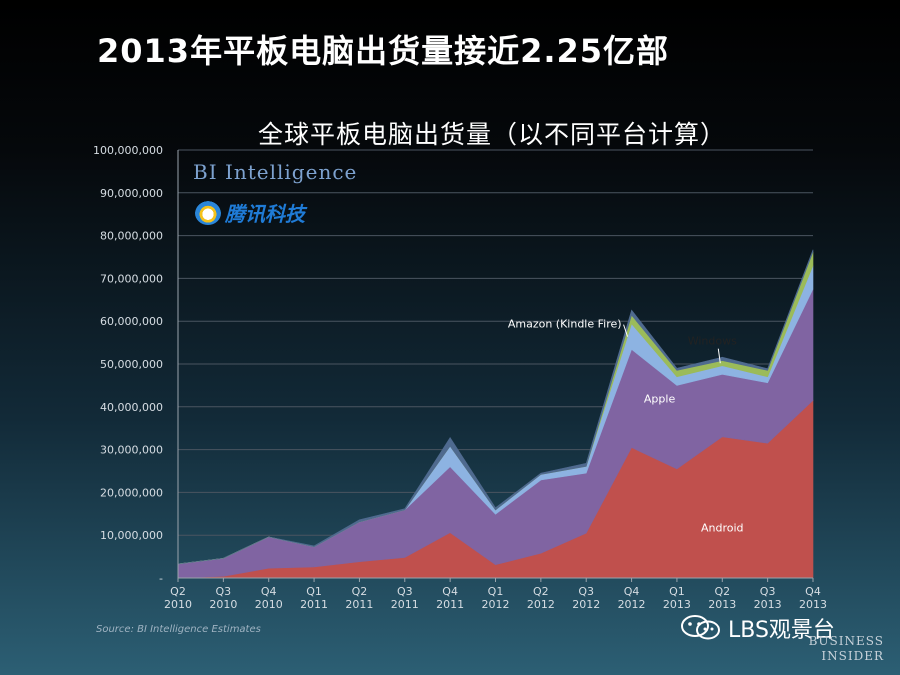 Image resolution: width=900 pixels, height=675 pixels. What do you see at coordinates (131, 193) in the screenshot?
I see `y-tick-label: 90,000,000` at bounding box center [131, 193].